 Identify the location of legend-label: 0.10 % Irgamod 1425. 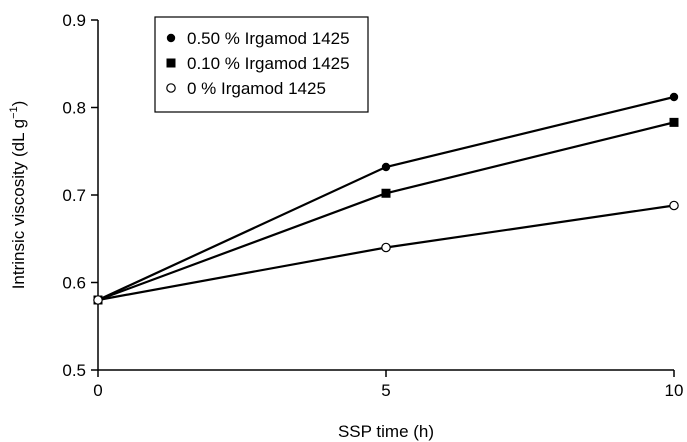
(268, 63).